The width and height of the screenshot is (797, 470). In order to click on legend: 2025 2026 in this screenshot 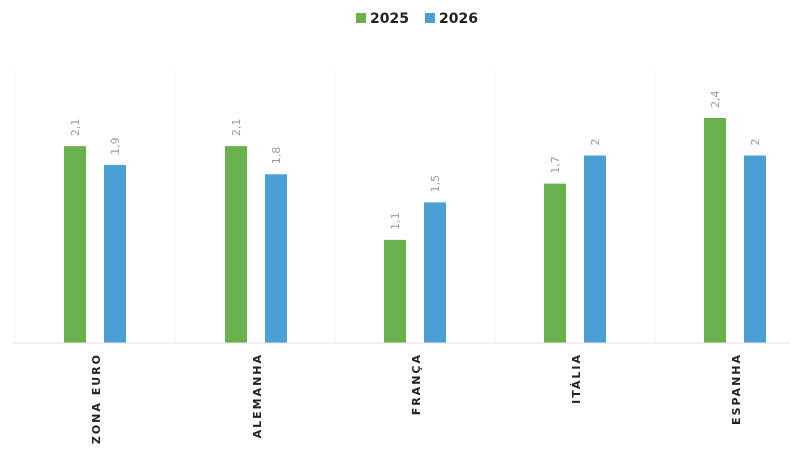, I will do `click(417, 19)`.